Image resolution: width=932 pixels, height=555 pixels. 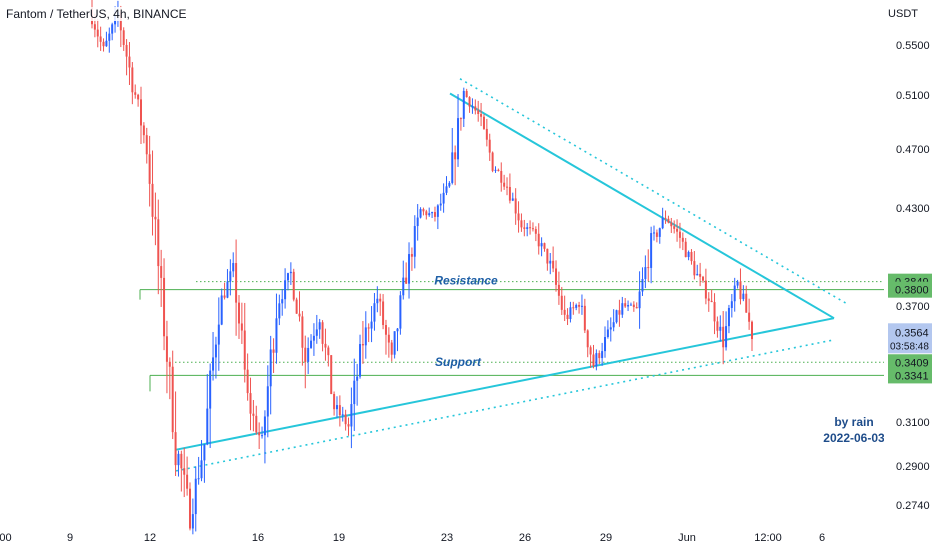 I want to click on price-tick-label: 0.5500, so click(x=913, y=46).